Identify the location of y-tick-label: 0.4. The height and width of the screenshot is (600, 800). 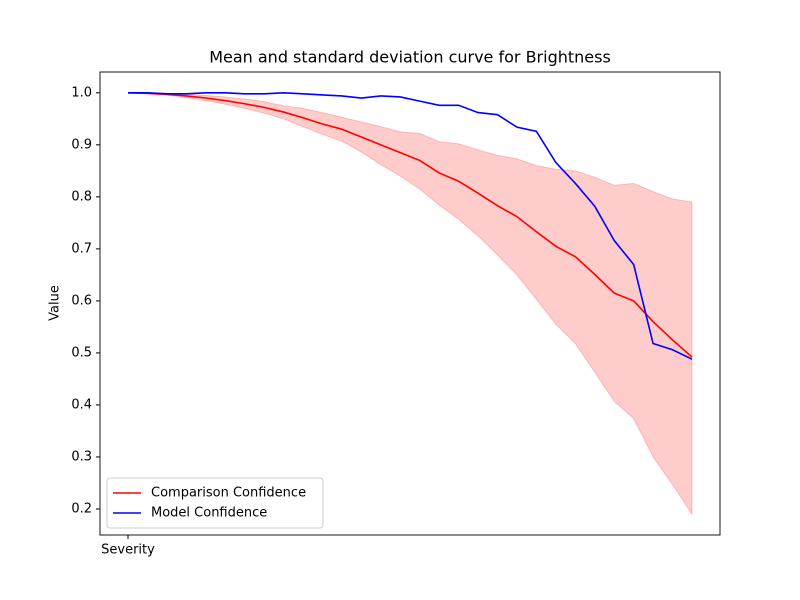
(81, 404).